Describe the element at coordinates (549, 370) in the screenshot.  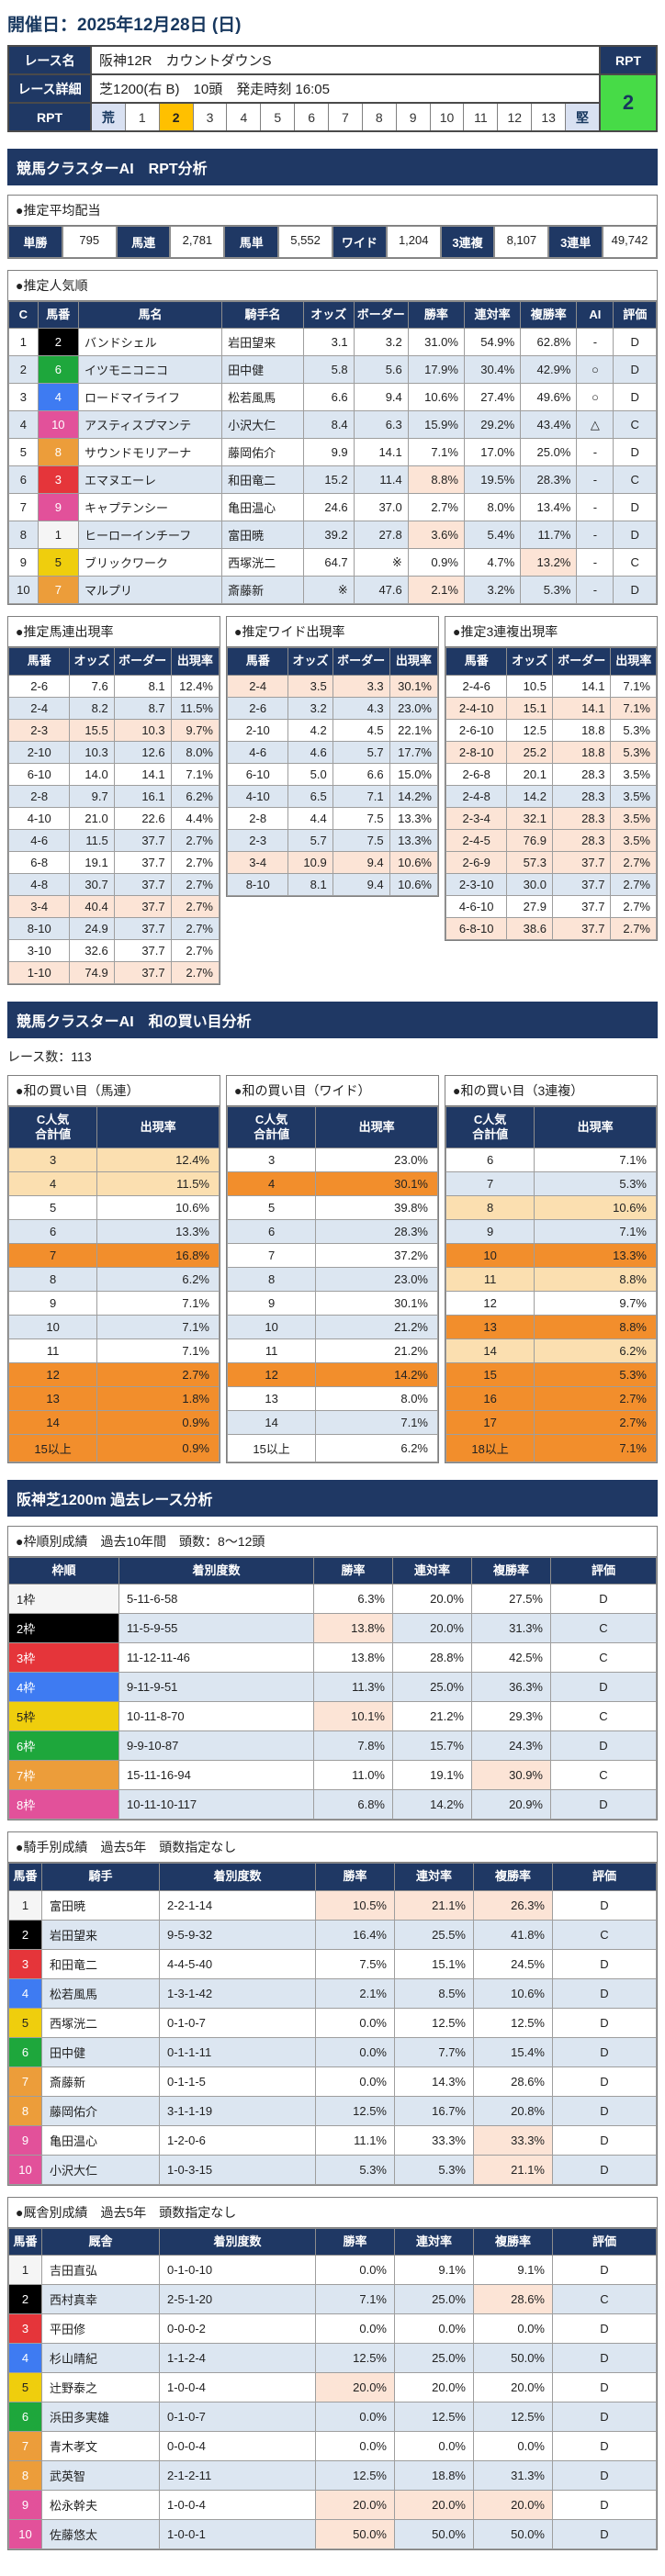
I see `cell: 42.9%` at that location.